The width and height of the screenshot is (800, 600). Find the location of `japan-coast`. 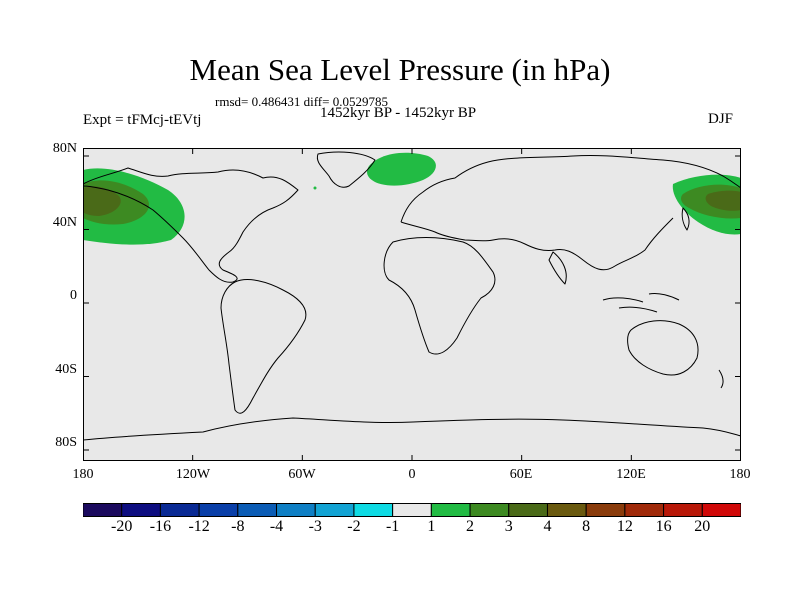

japan-coast is located at coordinates (685, 219).